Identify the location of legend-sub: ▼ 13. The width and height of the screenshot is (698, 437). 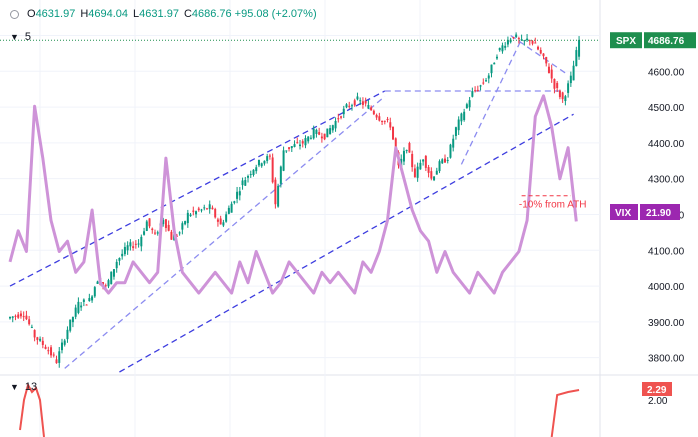
(23, 387).